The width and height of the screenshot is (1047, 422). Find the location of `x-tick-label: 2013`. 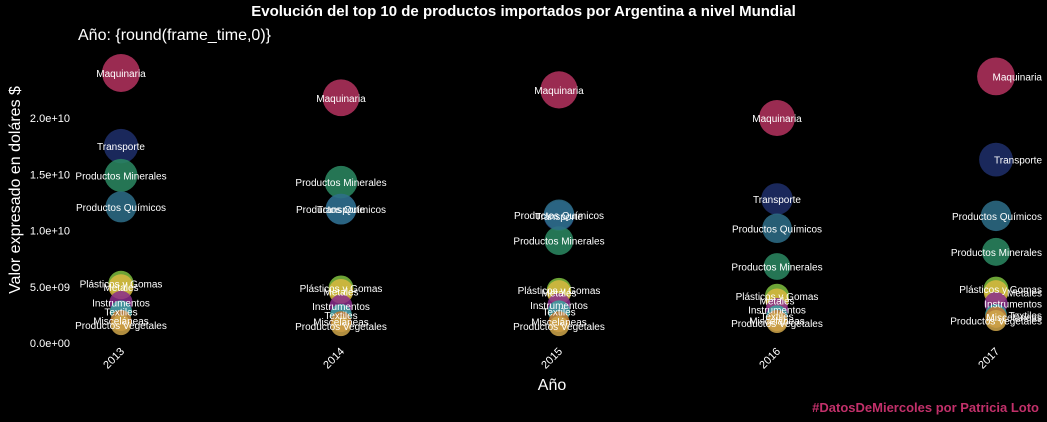

x-tick-label: 2013 is located at coordinates (114, 359).